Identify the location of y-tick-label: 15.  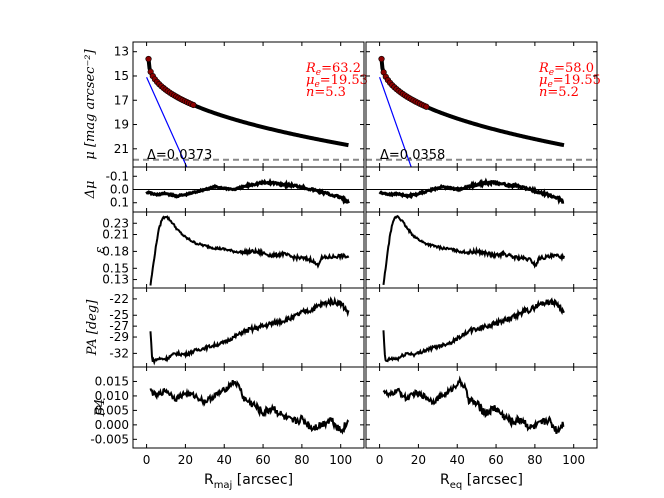
(121, 76).